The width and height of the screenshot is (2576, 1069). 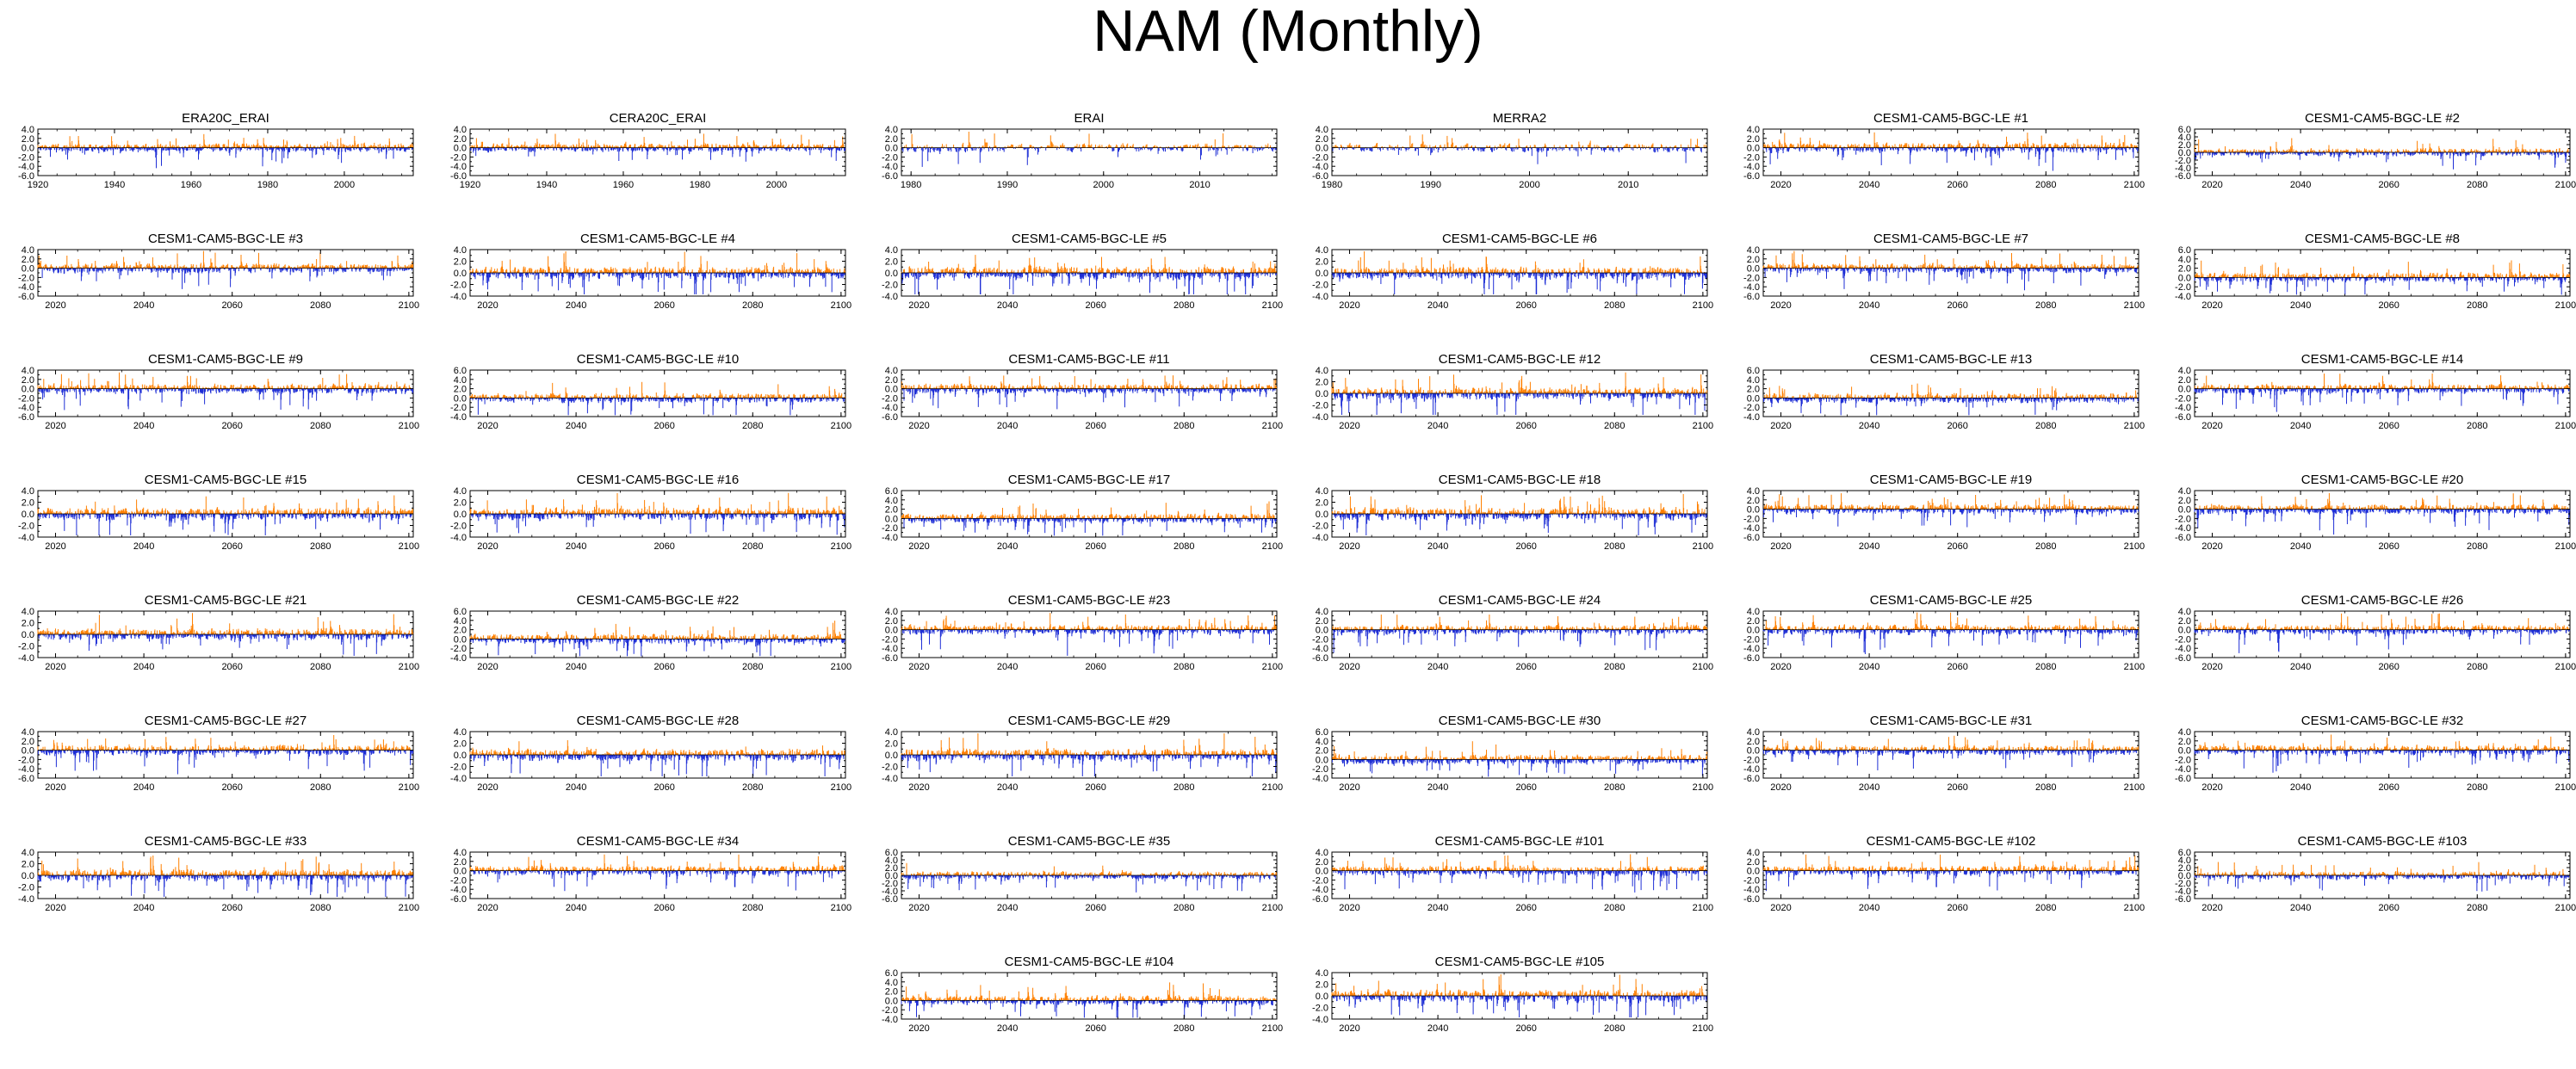 What do you see at coordinates (658, 119) in the screenshot?
I see `panel-title: CERA20C_ERAI` at bounding box center [658, 119].